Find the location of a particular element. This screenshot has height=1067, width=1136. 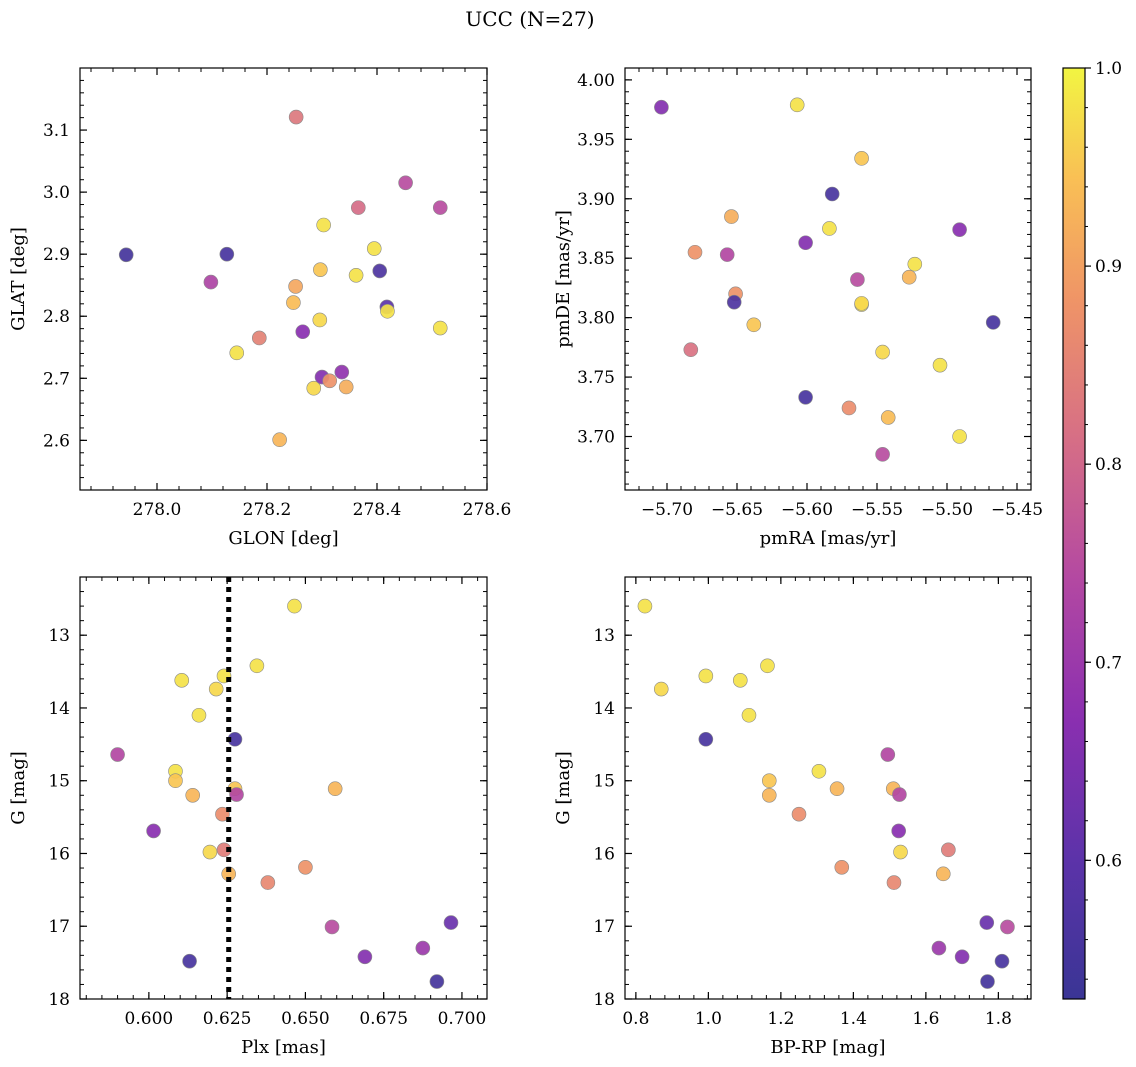

x-tick-label: 1.2 is located at coordinates (780, 1019).